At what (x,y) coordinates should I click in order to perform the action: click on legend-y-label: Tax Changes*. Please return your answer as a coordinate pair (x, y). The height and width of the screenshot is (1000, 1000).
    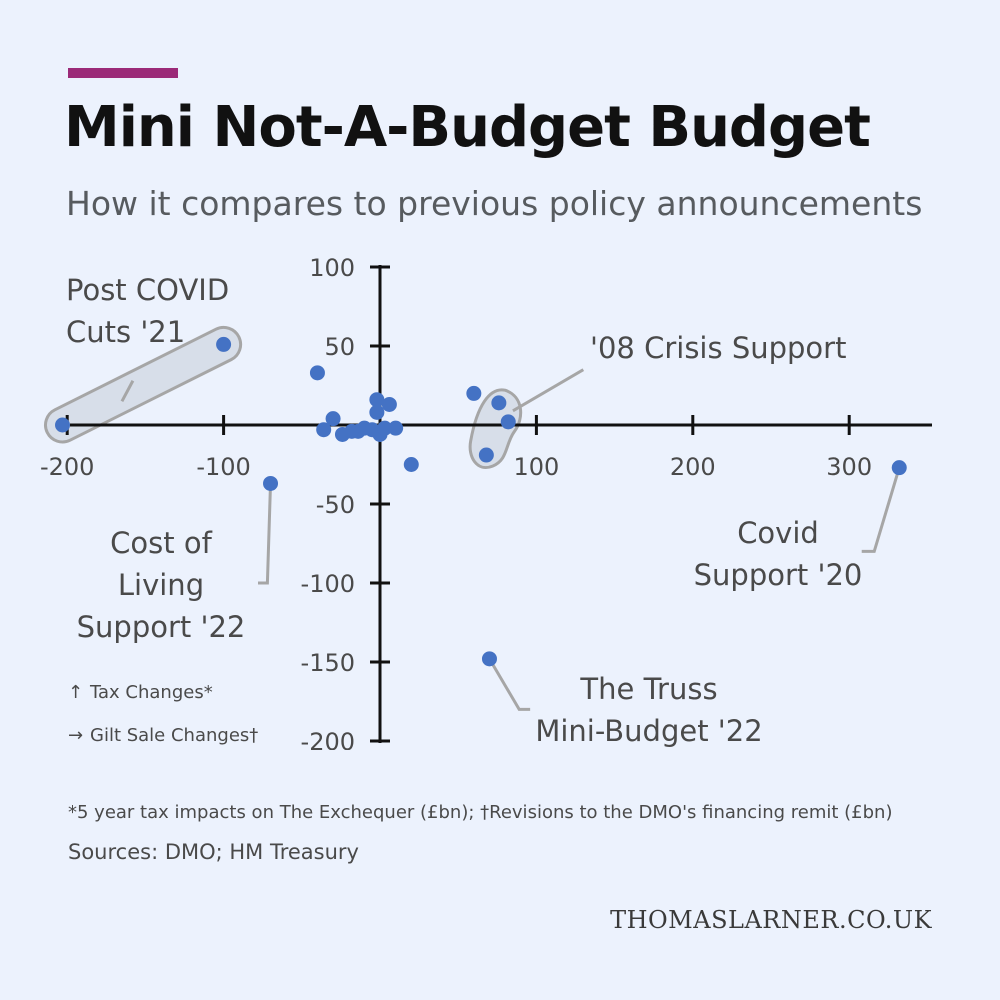
    Looking at the image, I should click on (151, 692).